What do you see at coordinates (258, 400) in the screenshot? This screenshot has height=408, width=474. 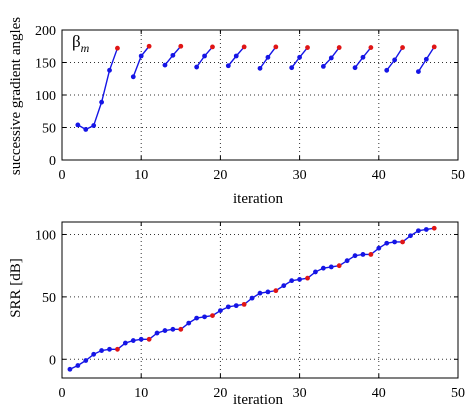 I see `srr-x-axis-label: iteration` at bounding box center [258, 400].